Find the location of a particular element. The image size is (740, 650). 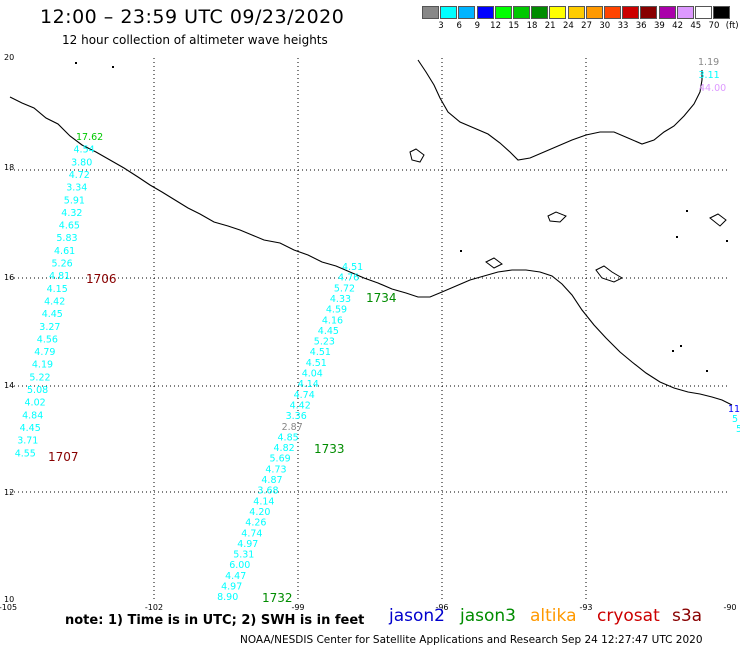

wave-height-value: 5.22 is located at coordinates (39, 377).